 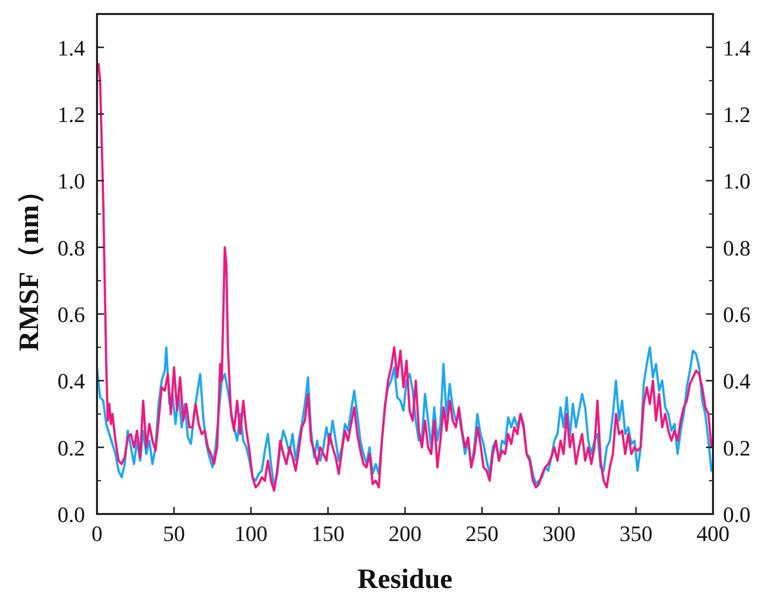 What do you see at coordinates (174, 533) in the screenshot?
I see `xtick: 50` at bounding box center [174, 533].